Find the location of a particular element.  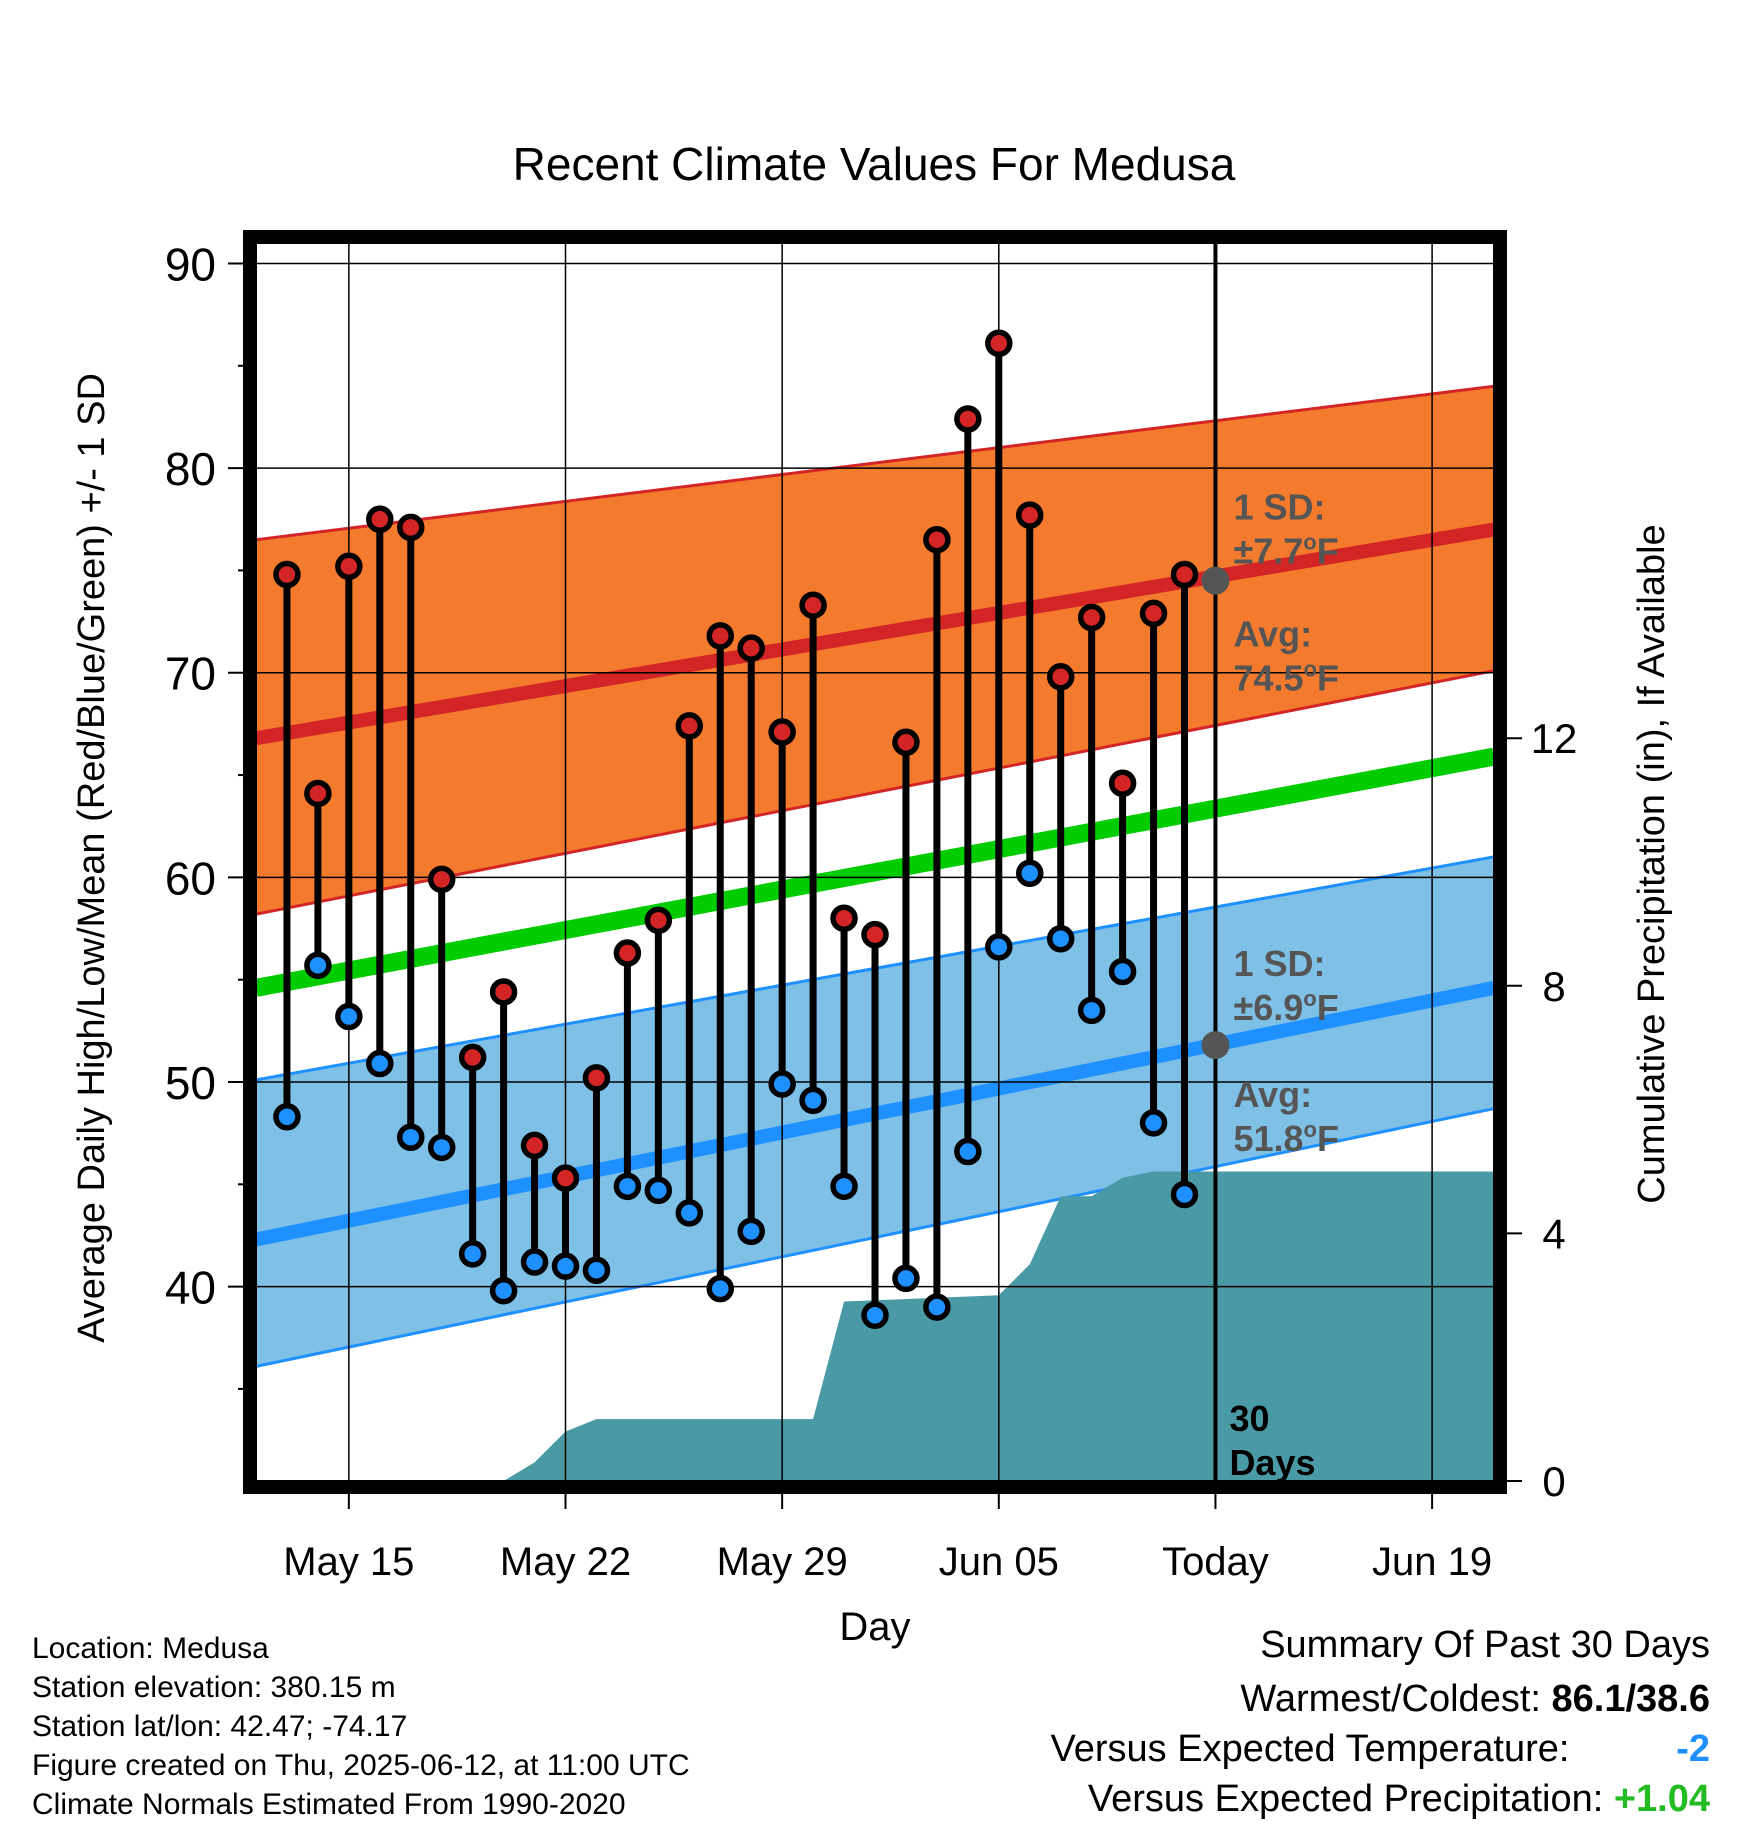

temp-value: -2 is located at coordinates (1693, 1749).